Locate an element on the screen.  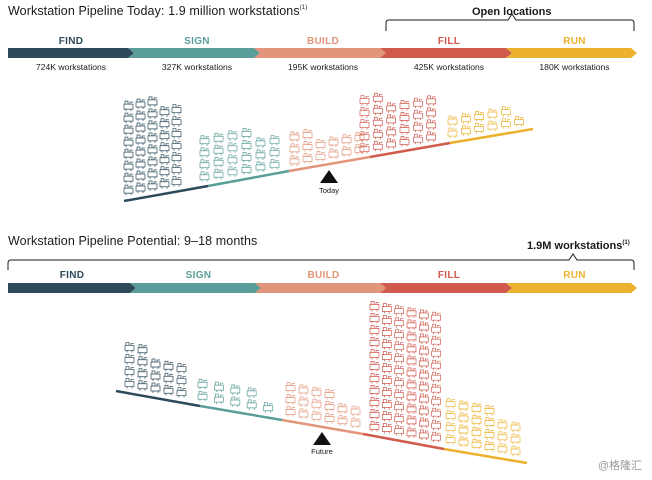
bottom-stage-bar-sign is located at coordinates (195, 288).